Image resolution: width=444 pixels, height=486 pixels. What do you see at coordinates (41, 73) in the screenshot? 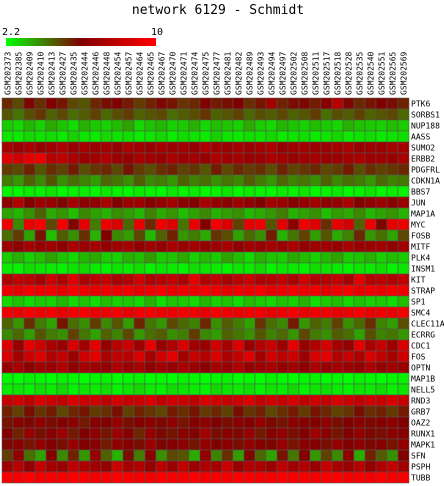
I see `column-label: GSM202410` at bounding box center [41, 73].